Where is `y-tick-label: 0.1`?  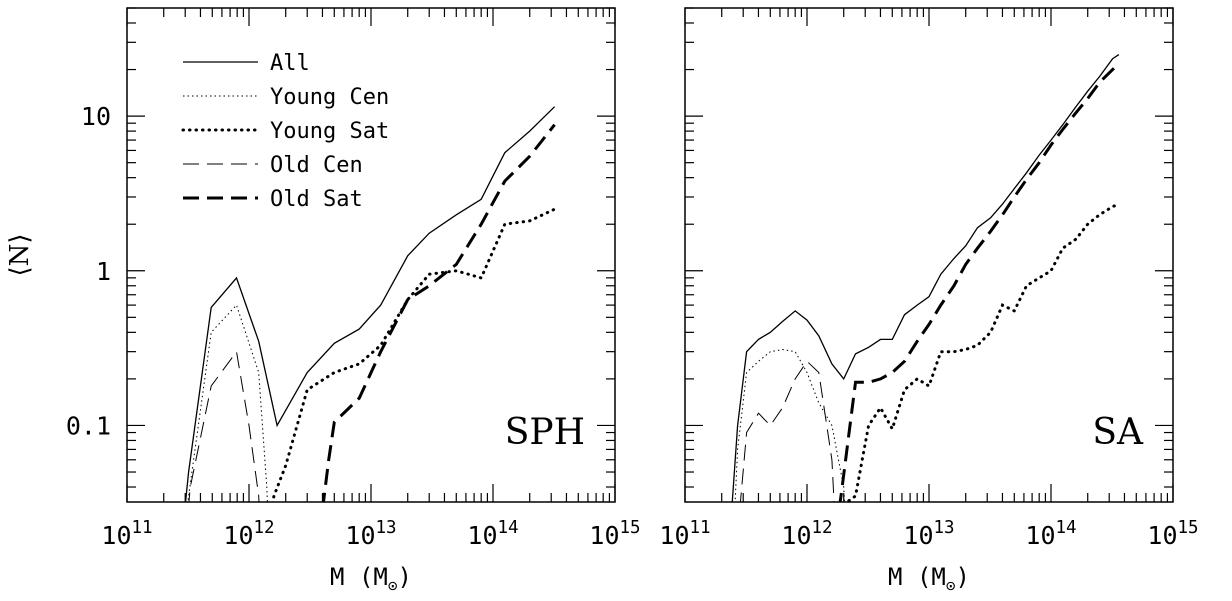 y-tick-label: 0.1 is located at coordinates (88, 425).